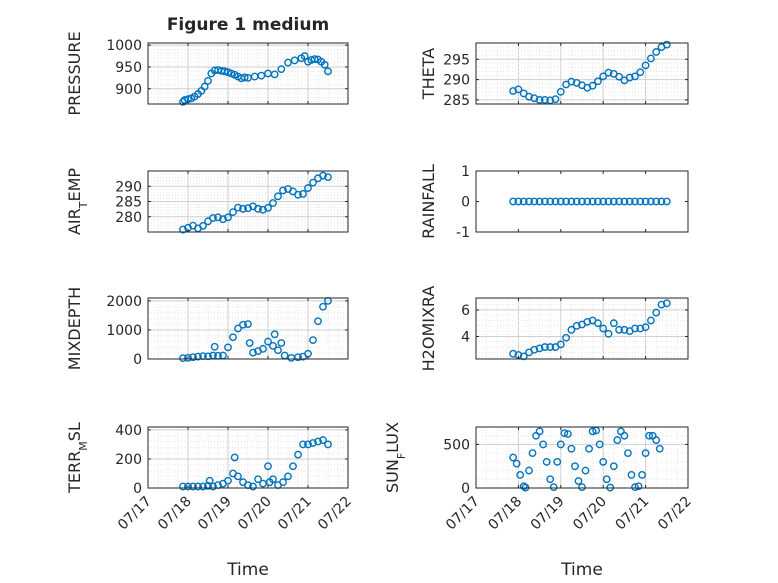 This screenshot has width=778, height=583. I want to click on y-tick-label: 2000, so click(124, 302).